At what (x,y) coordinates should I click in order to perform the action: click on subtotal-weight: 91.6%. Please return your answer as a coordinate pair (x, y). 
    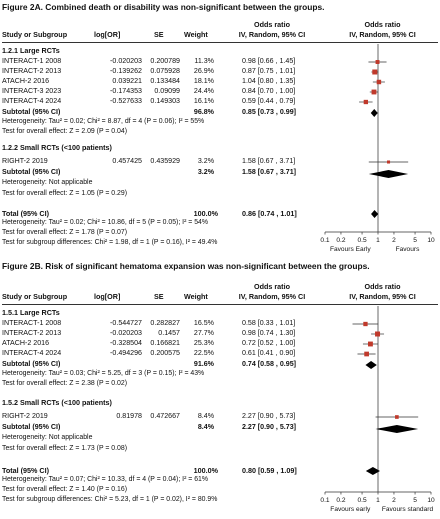
    Looking at the image, I should click on (203, 364).